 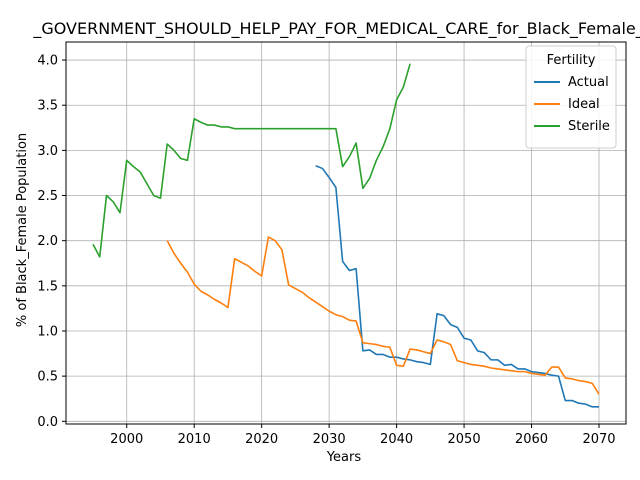 I want to click on x-tick-label: 2030, so click(x=329, y=439).